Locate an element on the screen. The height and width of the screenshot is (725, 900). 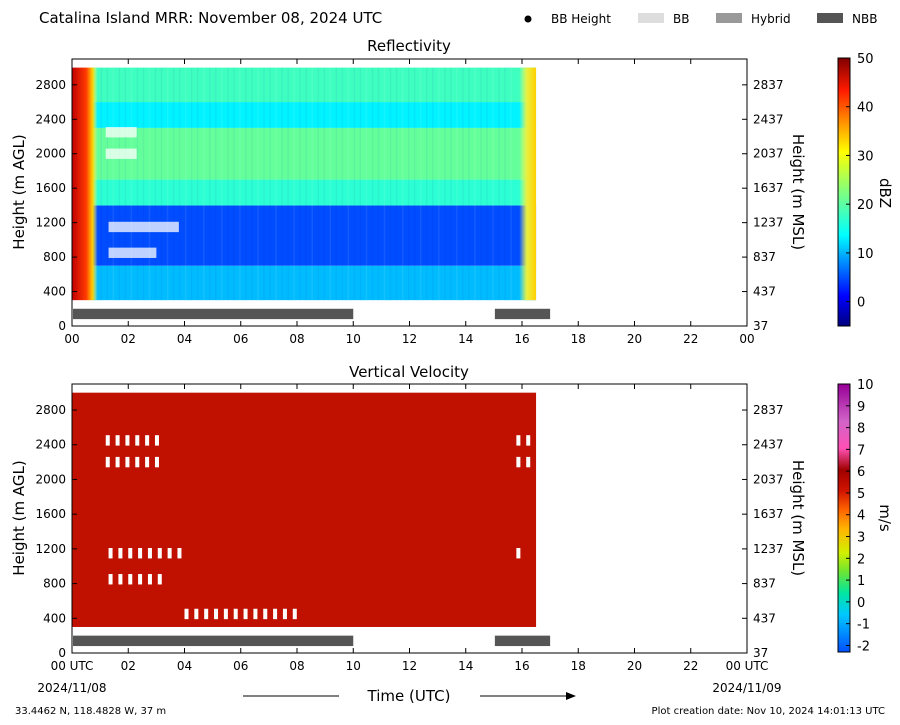
velocity-colorbar-tick-label: 0 is located at coordinates (861, 603).